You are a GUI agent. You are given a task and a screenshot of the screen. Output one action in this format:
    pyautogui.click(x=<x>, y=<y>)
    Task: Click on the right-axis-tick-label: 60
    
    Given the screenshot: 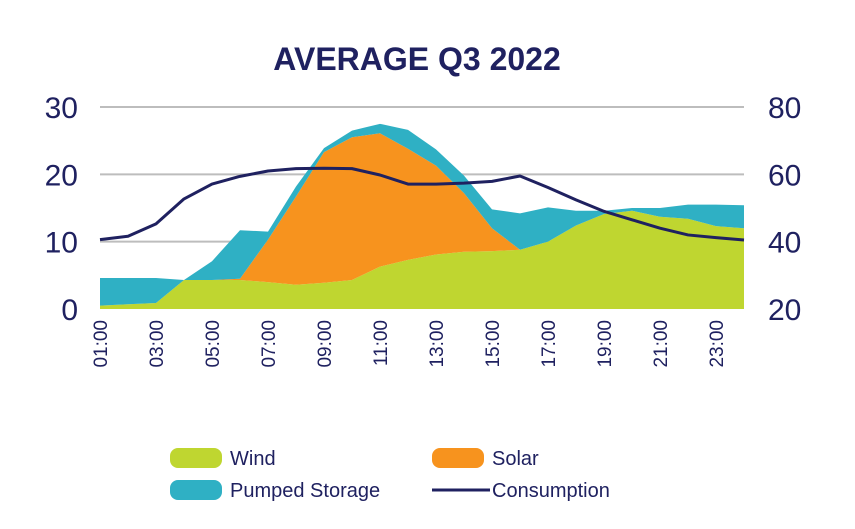 What is the action you would take?
    pyautogui.click(x=784, y=175)
    